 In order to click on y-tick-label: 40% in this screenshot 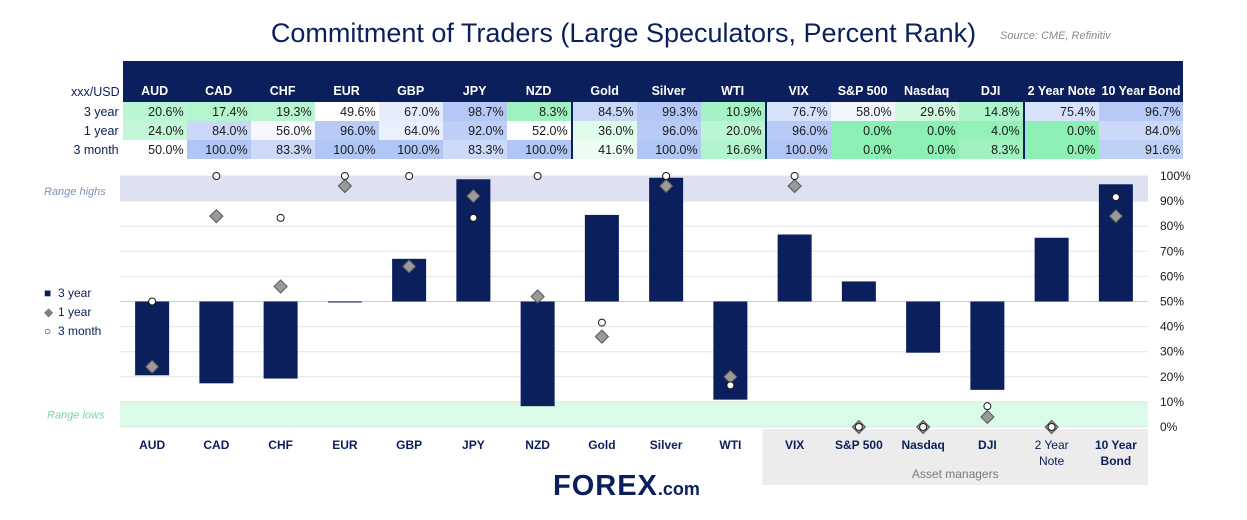, I will do `click(1172, 327)`.